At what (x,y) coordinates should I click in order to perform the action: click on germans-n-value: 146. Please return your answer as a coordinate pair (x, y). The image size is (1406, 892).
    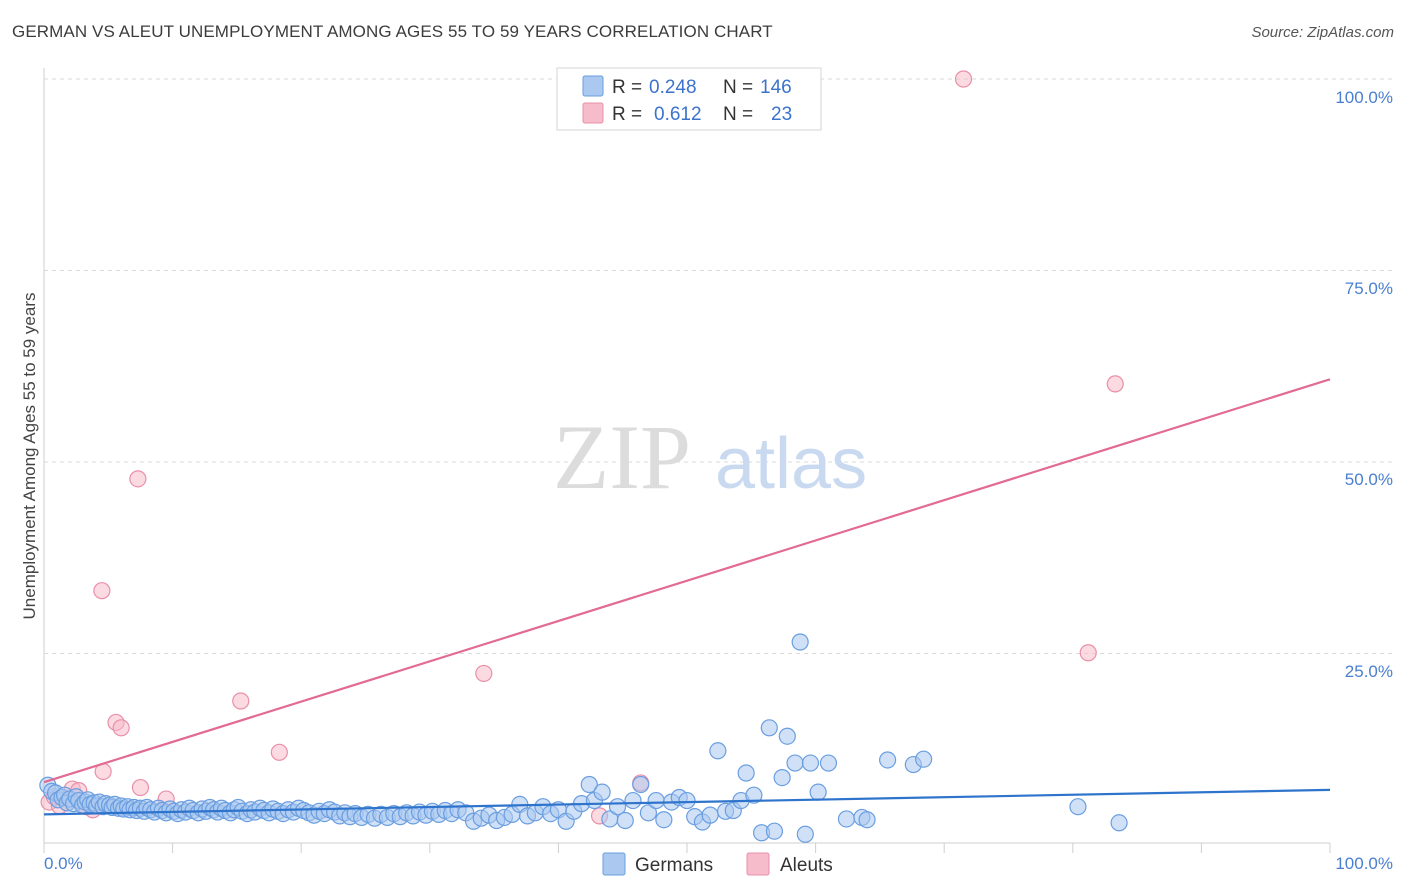
    Looking at the image, I should click on (776, 87).